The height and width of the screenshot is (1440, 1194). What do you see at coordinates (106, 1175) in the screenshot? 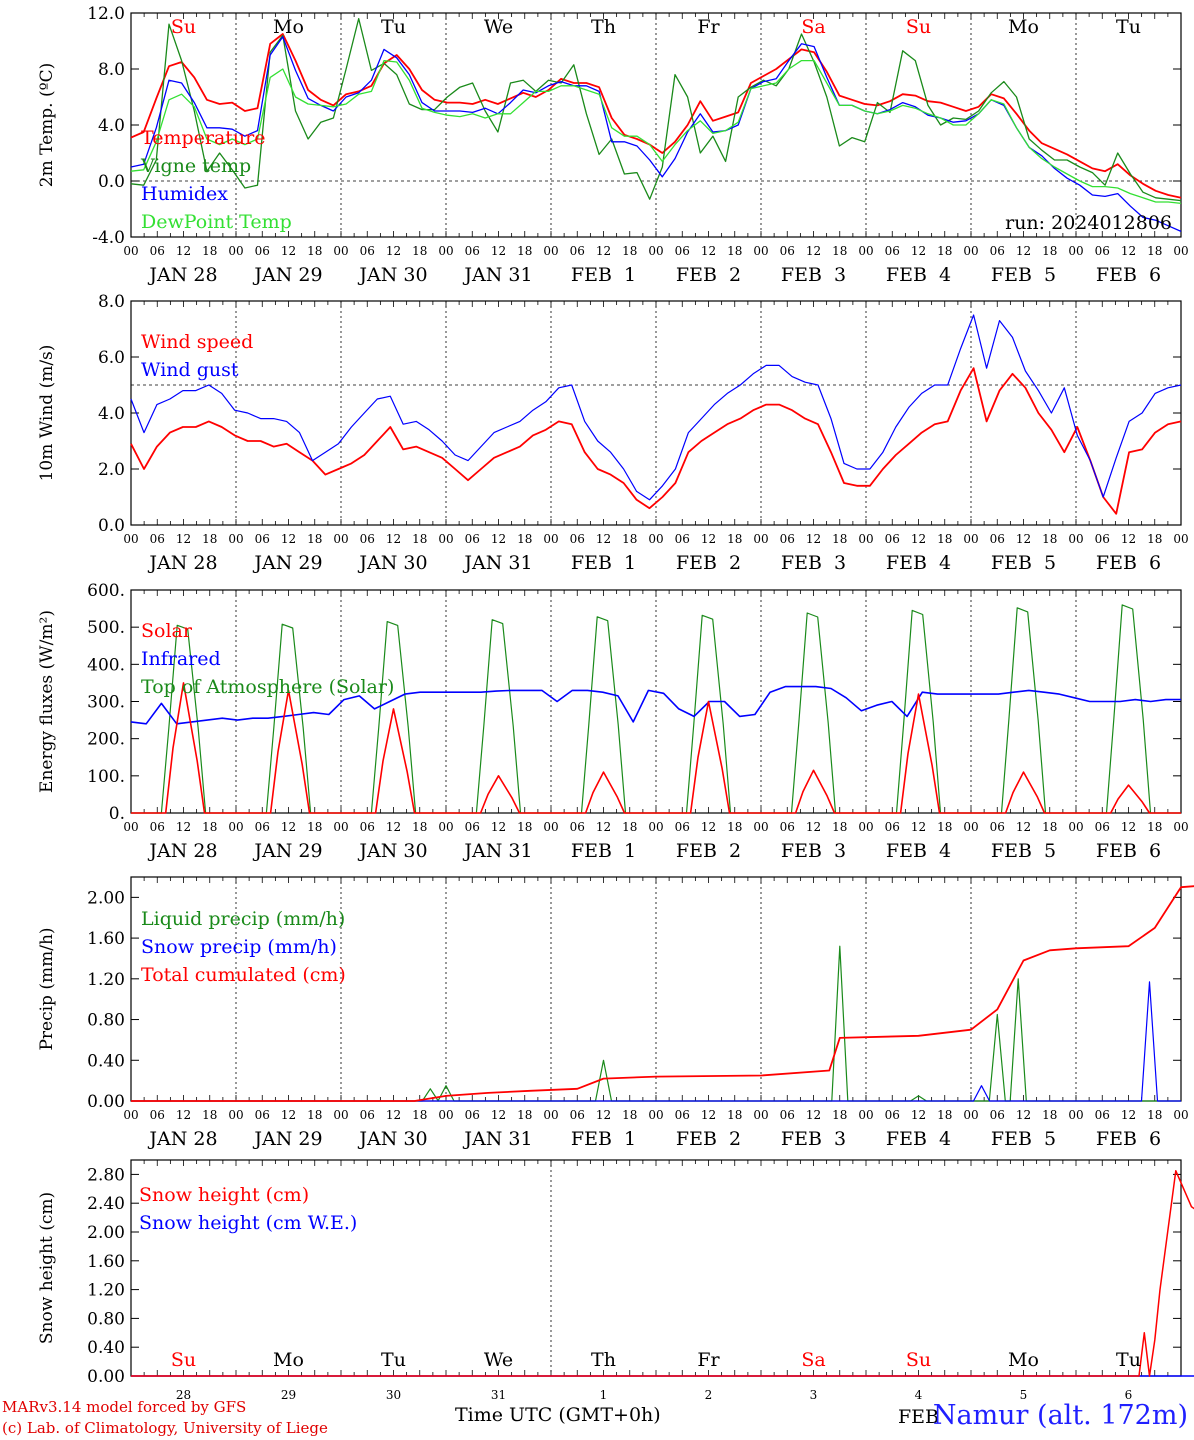
I see `y-tick-label: 2.80` at bounding box center [106, 1175].